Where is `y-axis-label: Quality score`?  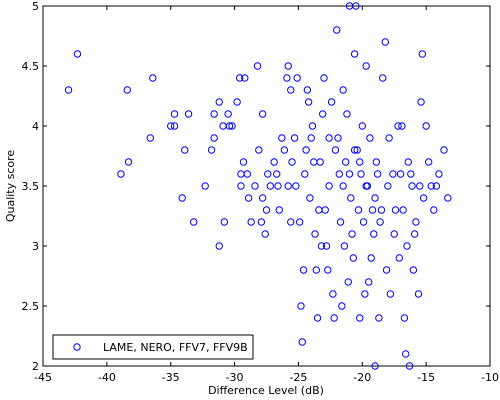 y-axis-label: Quality score is located at coordinates (10, 186).